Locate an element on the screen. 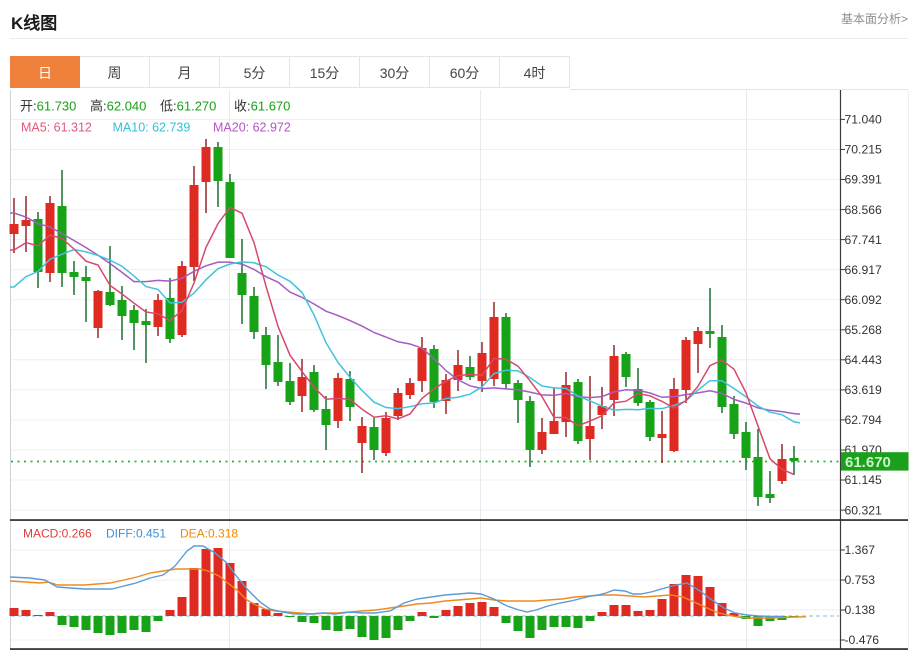 This screenshot has width=916, height=653. svg-text: 61.670 is located at coordinates (868, 462).